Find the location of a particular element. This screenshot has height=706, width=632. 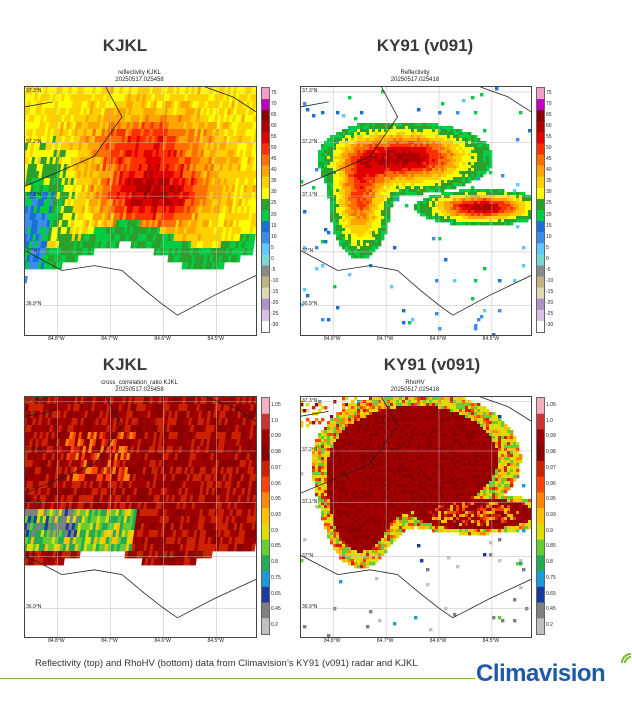

colorbar-tick-label: 0.85 is located at coordinates (276, 546).